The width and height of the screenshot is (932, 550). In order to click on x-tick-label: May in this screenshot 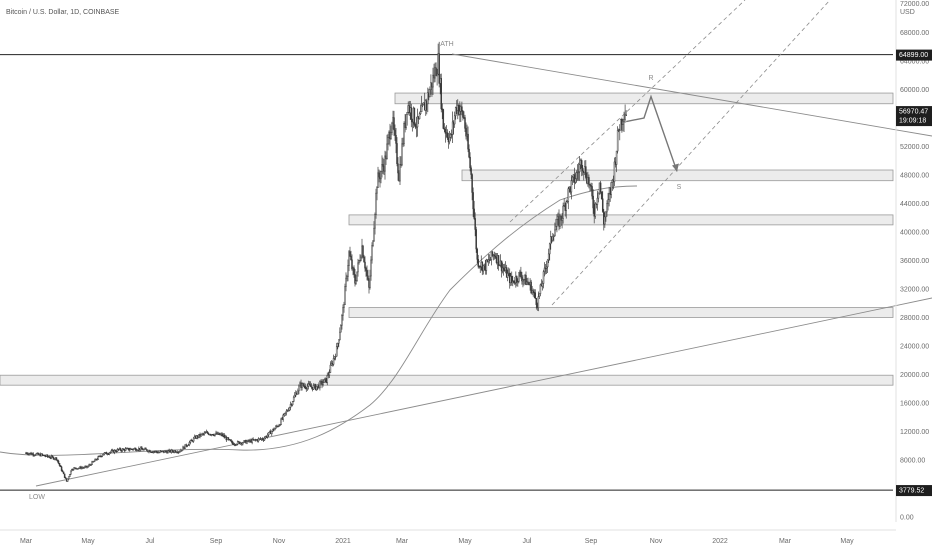, I will do `click(88, 541)`.